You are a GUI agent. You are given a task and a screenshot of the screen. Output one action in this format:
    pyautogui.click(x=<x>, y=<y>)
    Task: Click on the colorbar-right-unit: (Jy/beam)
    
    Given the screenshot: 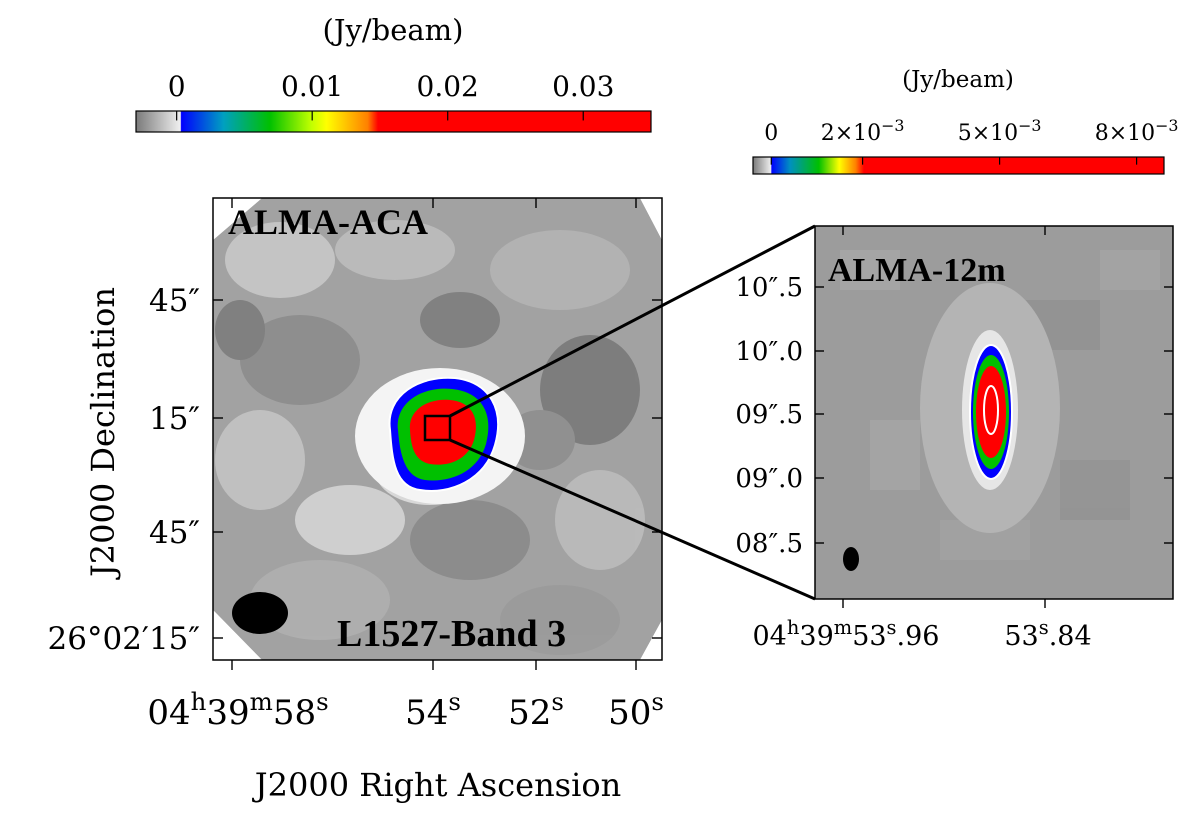 What is the action you would take?
    pyautogui.click(x=958, y=80)
    